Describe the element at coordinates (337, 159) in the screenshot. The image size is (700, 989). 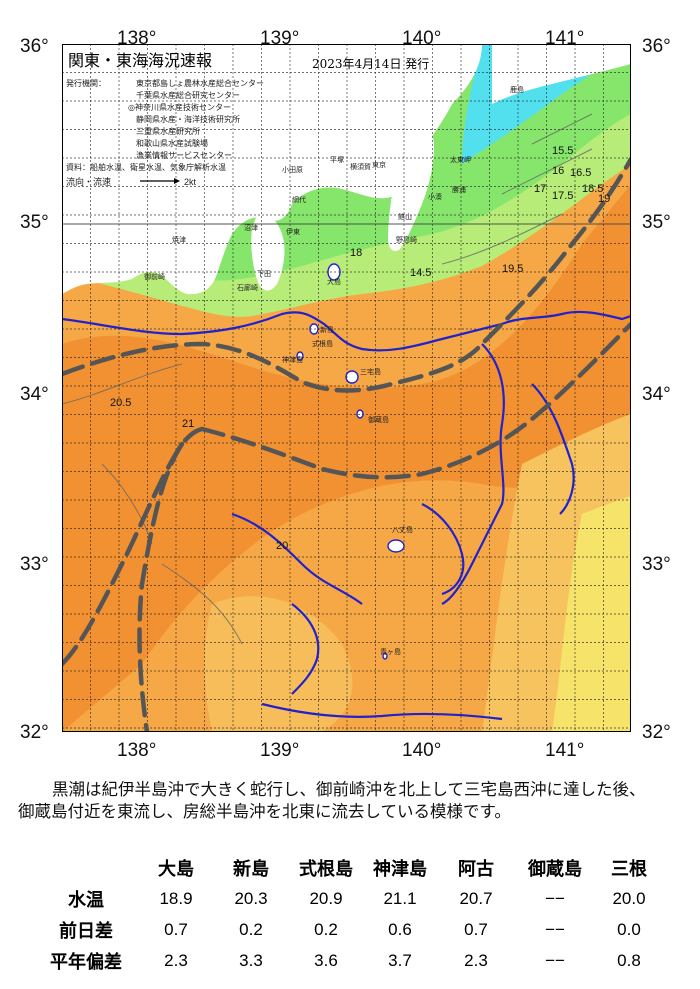
I see `place-hiratsuka: 平塚` at that location.